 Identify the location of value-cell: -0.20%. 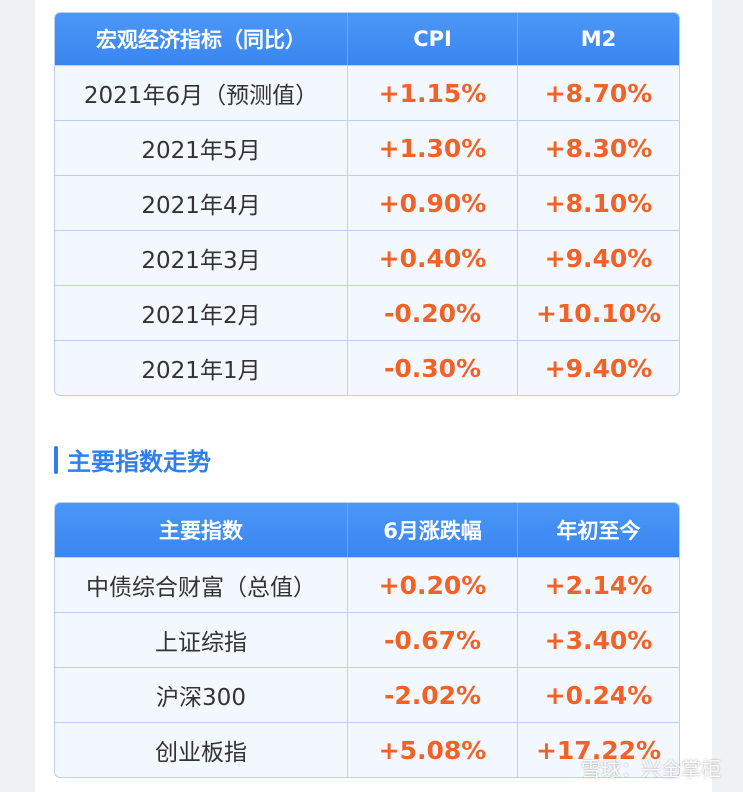
(432, 313).